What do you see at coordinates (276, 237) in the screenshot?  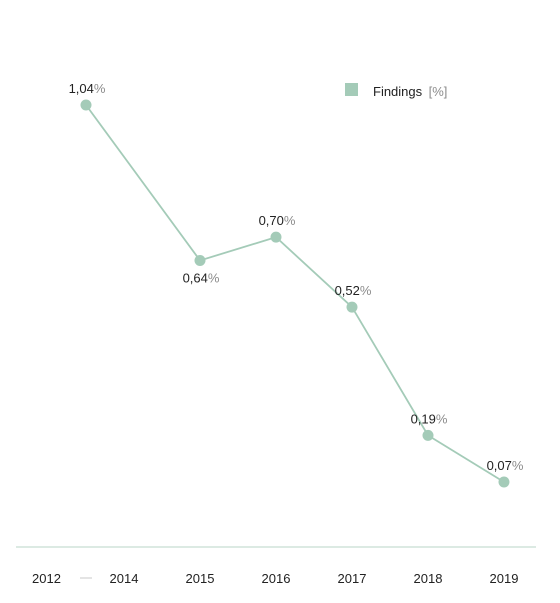 I see `data-point-2016` at bounding box center [276, 237].